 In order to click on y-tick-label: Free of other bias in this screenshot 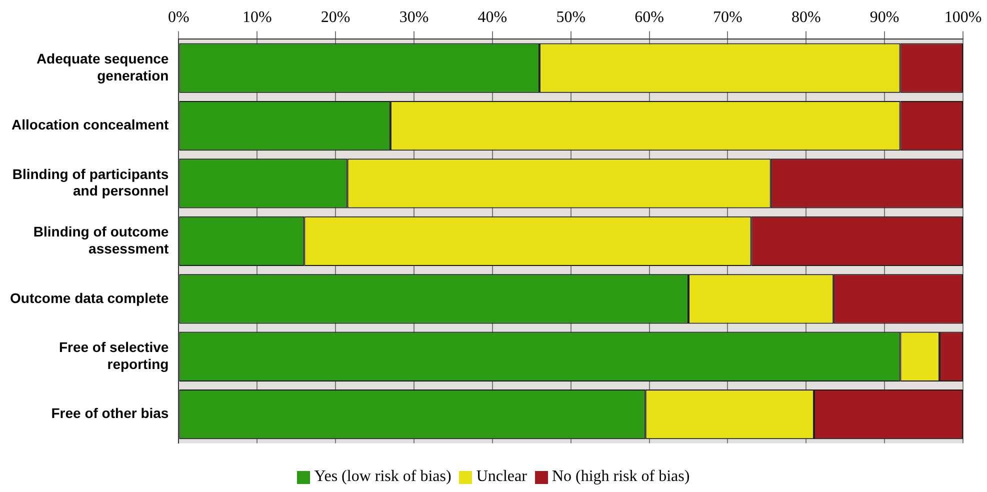, I will do `click(110, 413)`.